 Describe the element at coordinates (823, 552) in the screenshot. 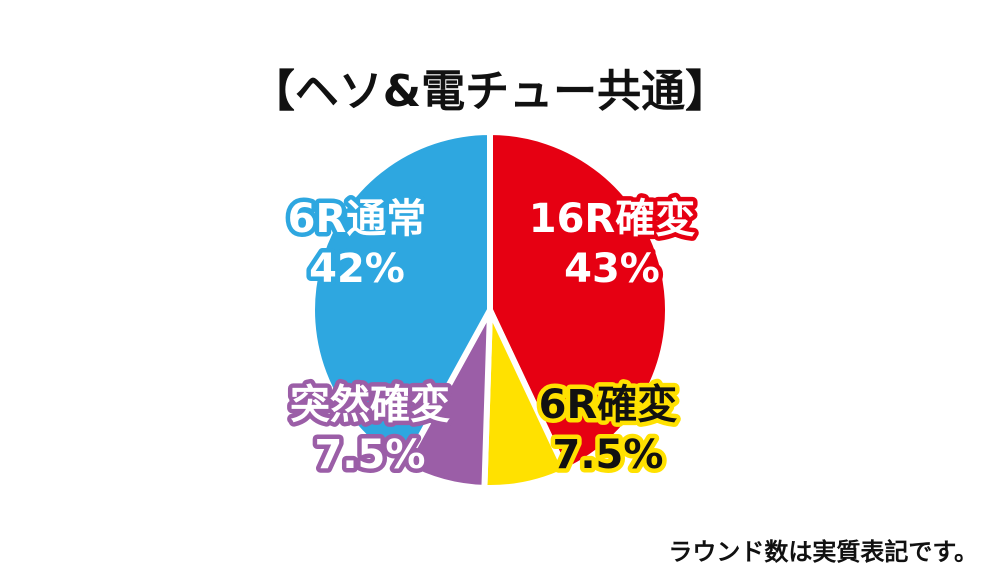

I see `footnote: ラウンド数は実質表記です。` at that location.